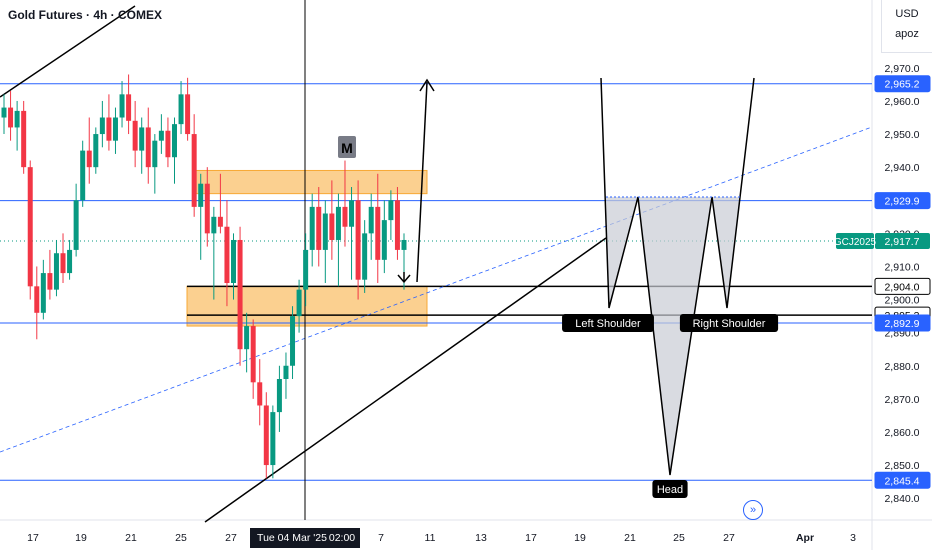 The image size is (932, 550). What do you see at coordinates (422, 182) in the screenshot?
I see `projection-arrow-line` at bounding box center [422, 182].